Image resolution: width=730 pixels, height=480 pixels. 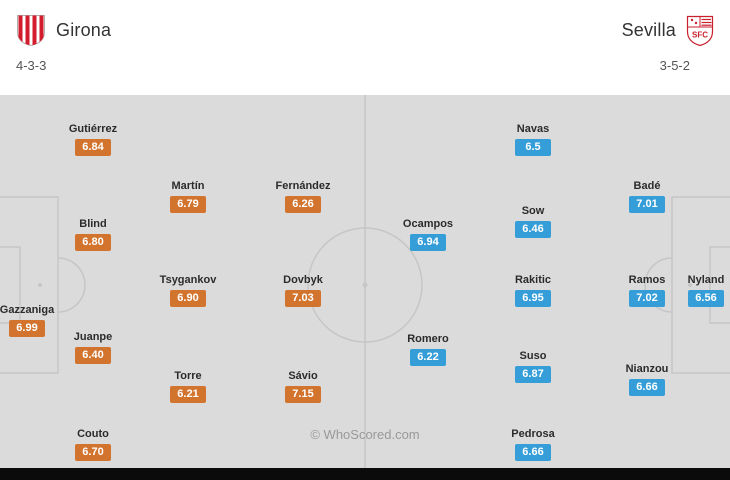 I want to click on player-home: Juanpe 6.40, so click(x=93, y=347).